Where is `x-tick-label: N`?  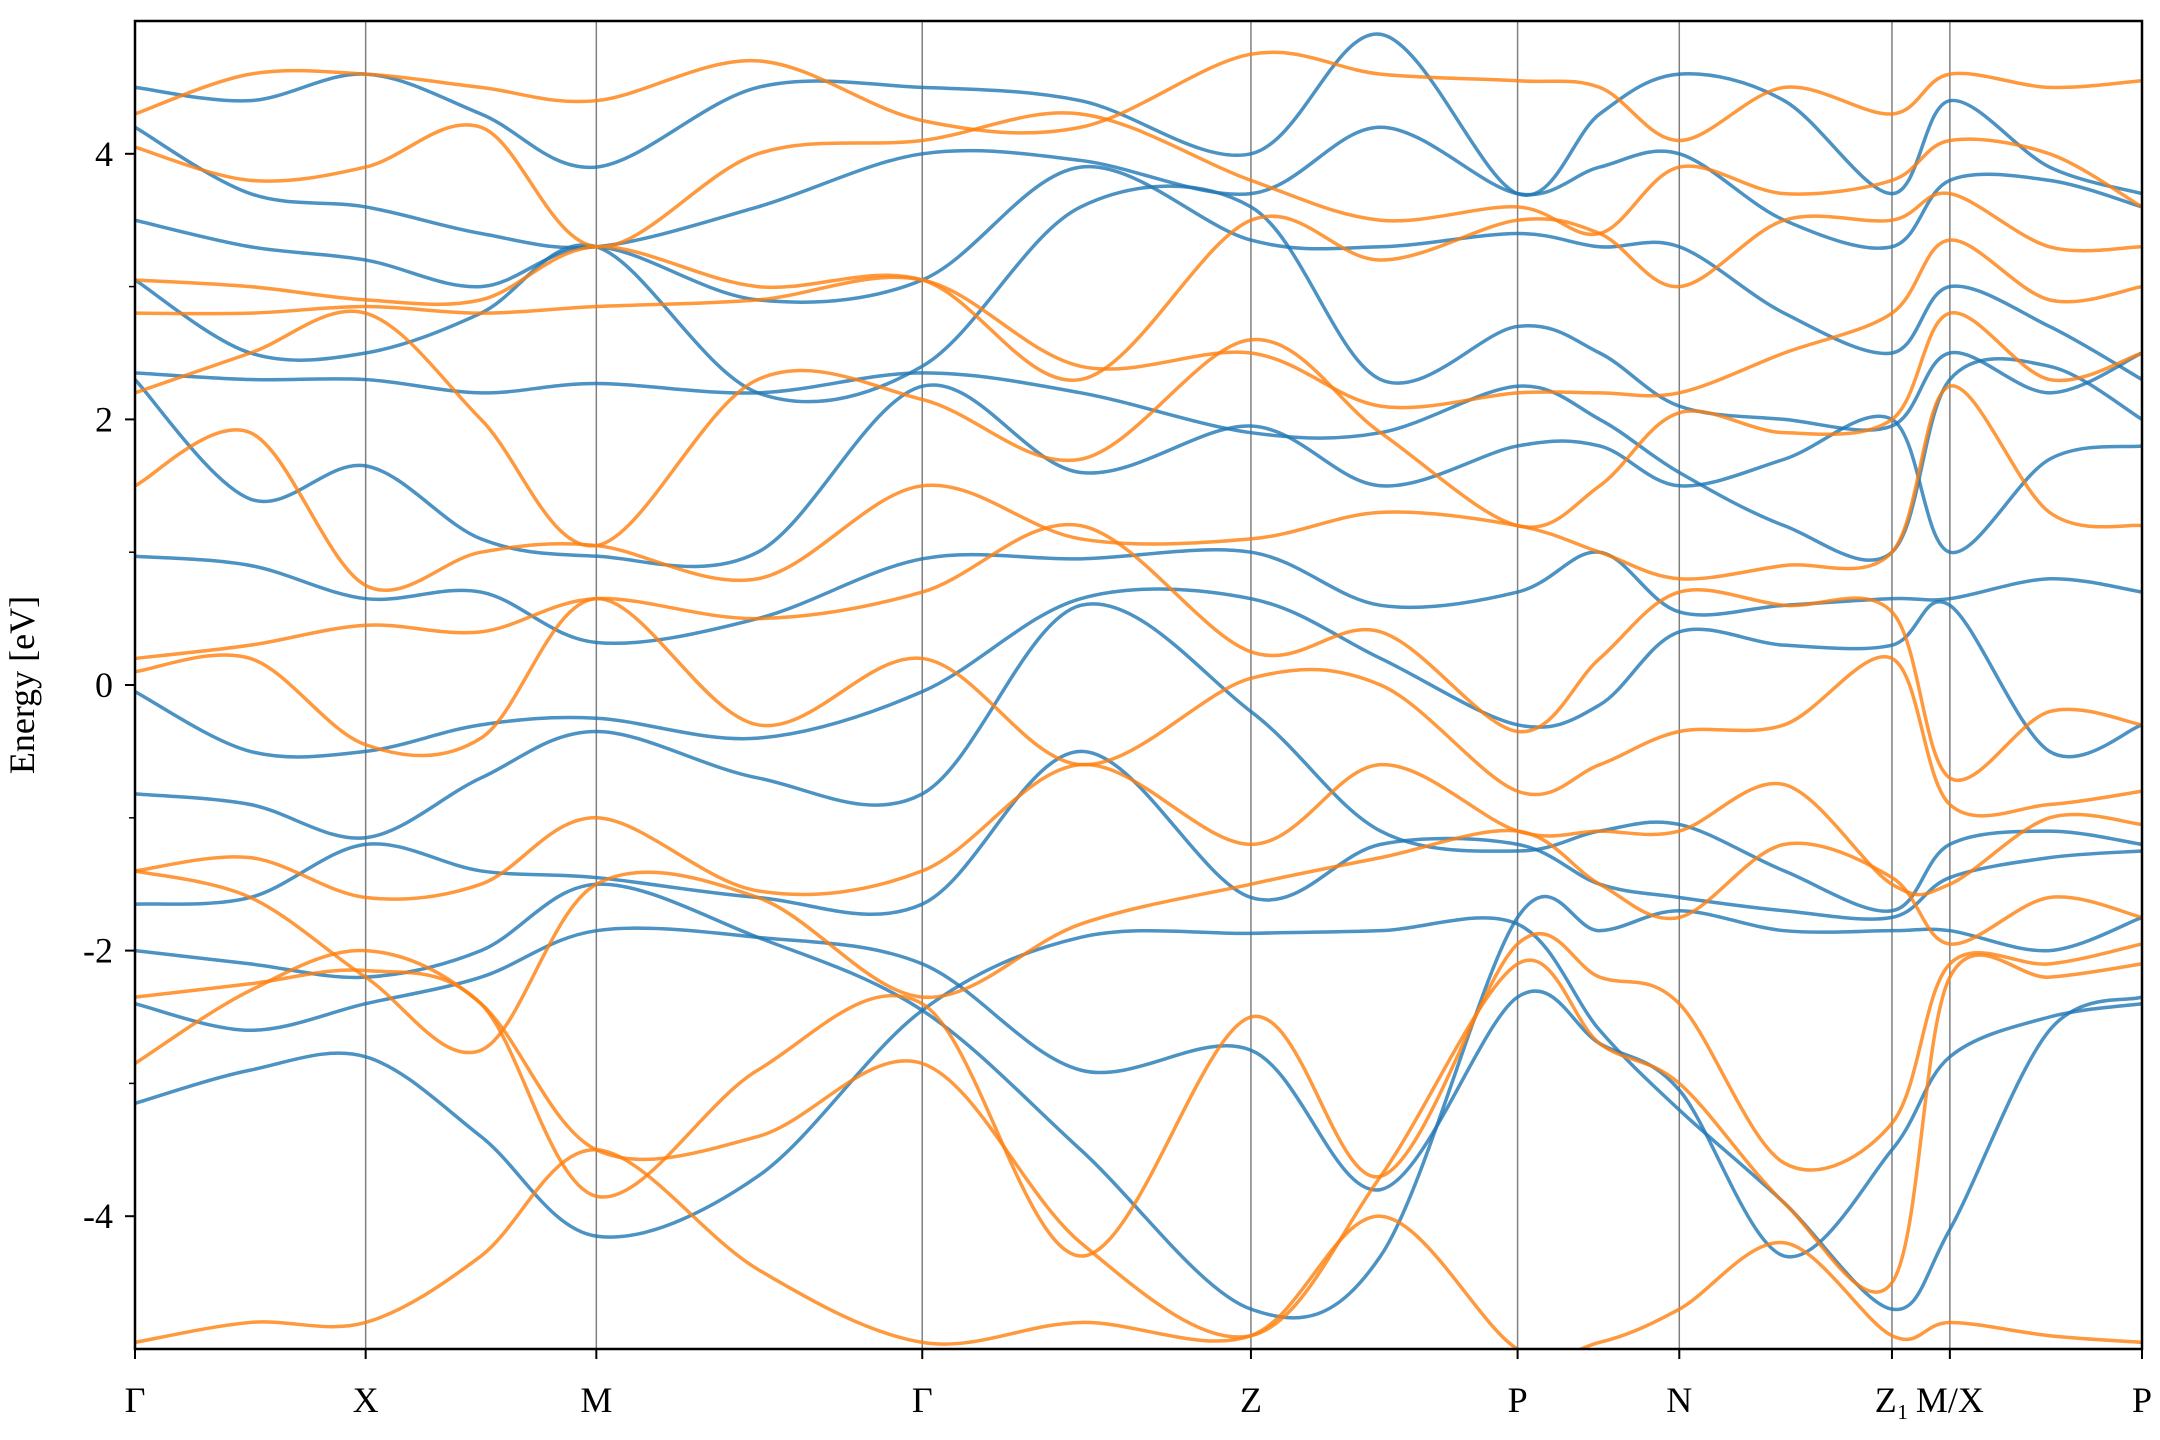
x-tick-label: N is located at coordinates (1679, 1400).